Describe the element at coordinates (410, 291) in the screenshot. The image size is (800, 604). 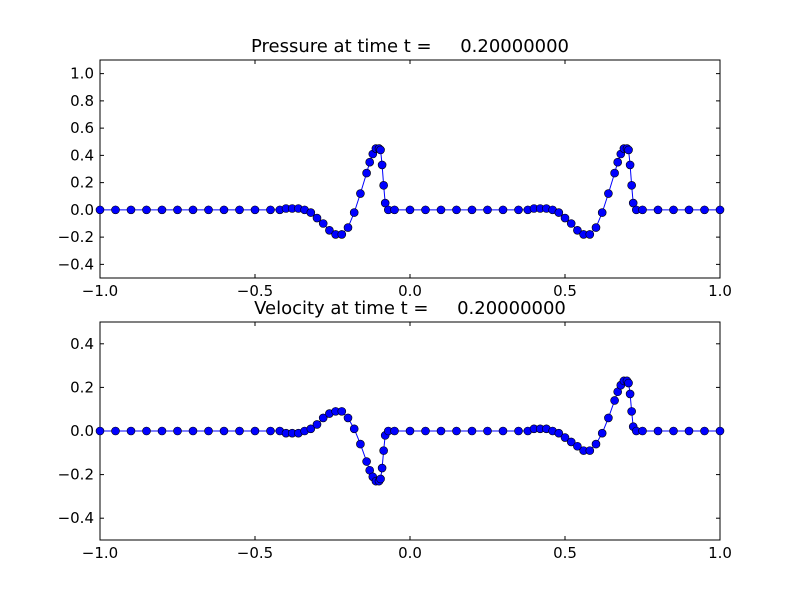
I see `pressure-xtick-label: 0.0` at that location.